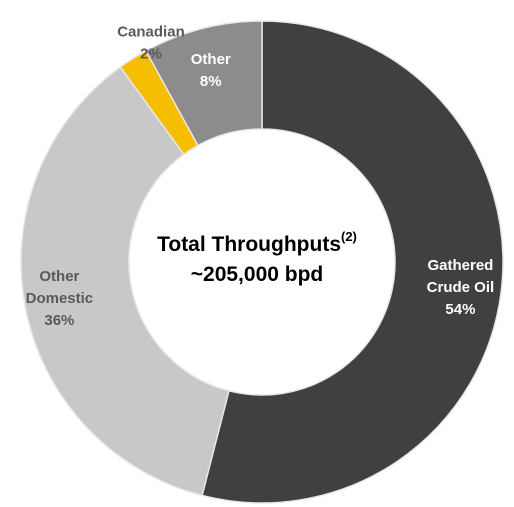 Image resolution: width=514 pixels, height=507 pixels. What do you see at coordinates (257, 242) in the screenshot?
I see `center-title: Total Throughputs(2)` at bounding box center [257, 242].